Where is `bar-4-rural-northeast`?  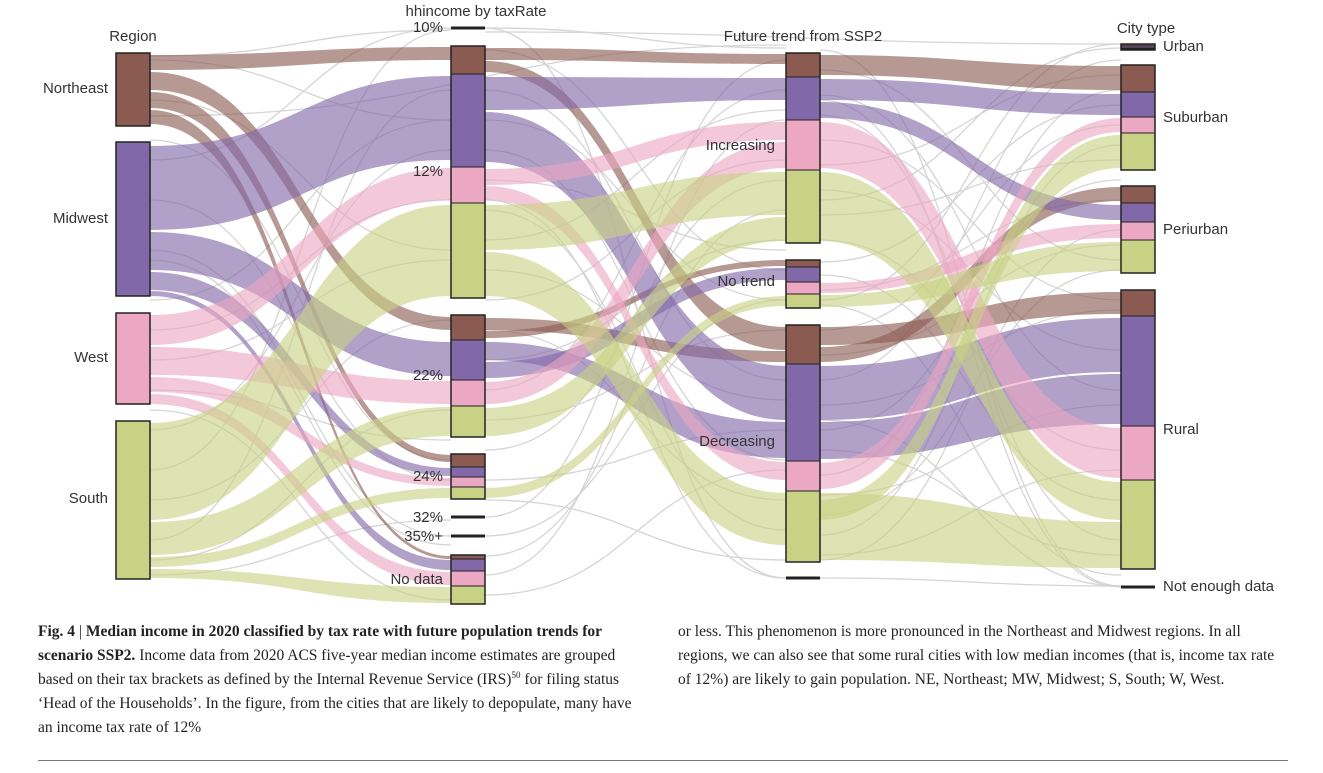
bar-4-rural-northeast is located at coordinates (1138, 303).